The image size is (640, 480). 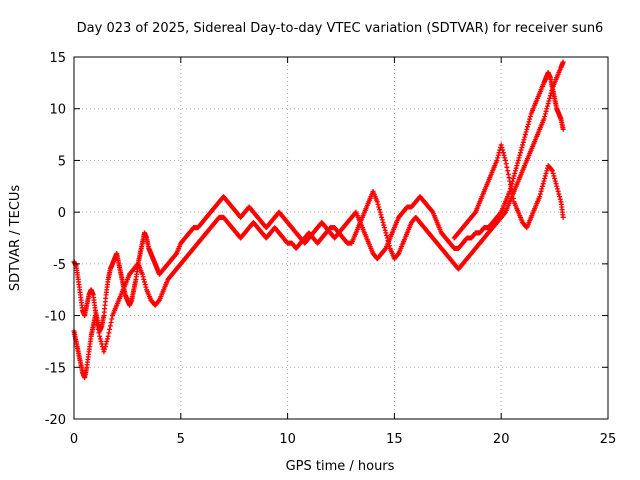 What do you see at coordinates (608, 439) in the screenshot?
I see `x-tick-label: 25` at bounding box center [608, 439].